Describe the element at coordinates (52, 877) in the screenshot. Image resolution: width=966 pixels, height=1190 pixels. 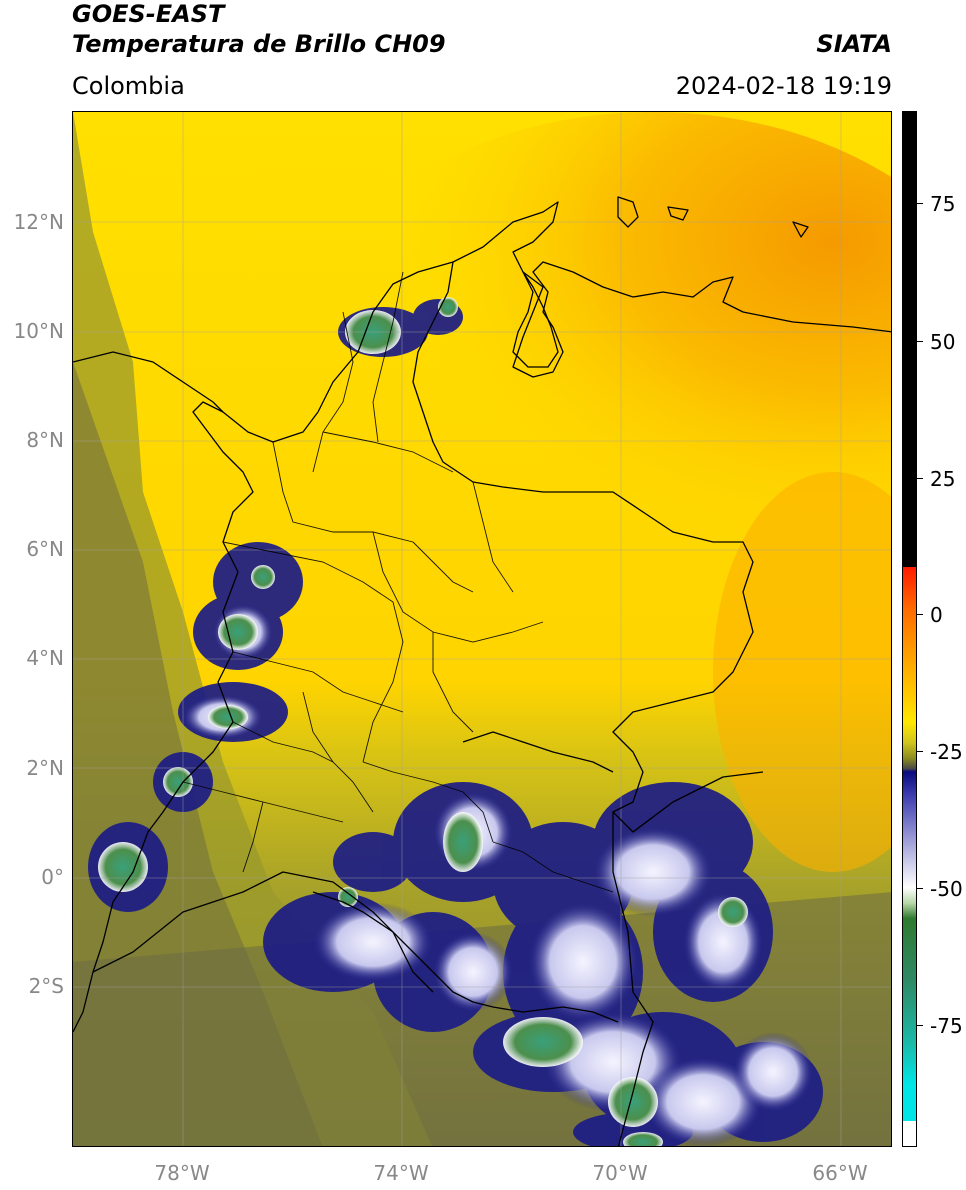
I see `lat-label-0: 0°` at that location.